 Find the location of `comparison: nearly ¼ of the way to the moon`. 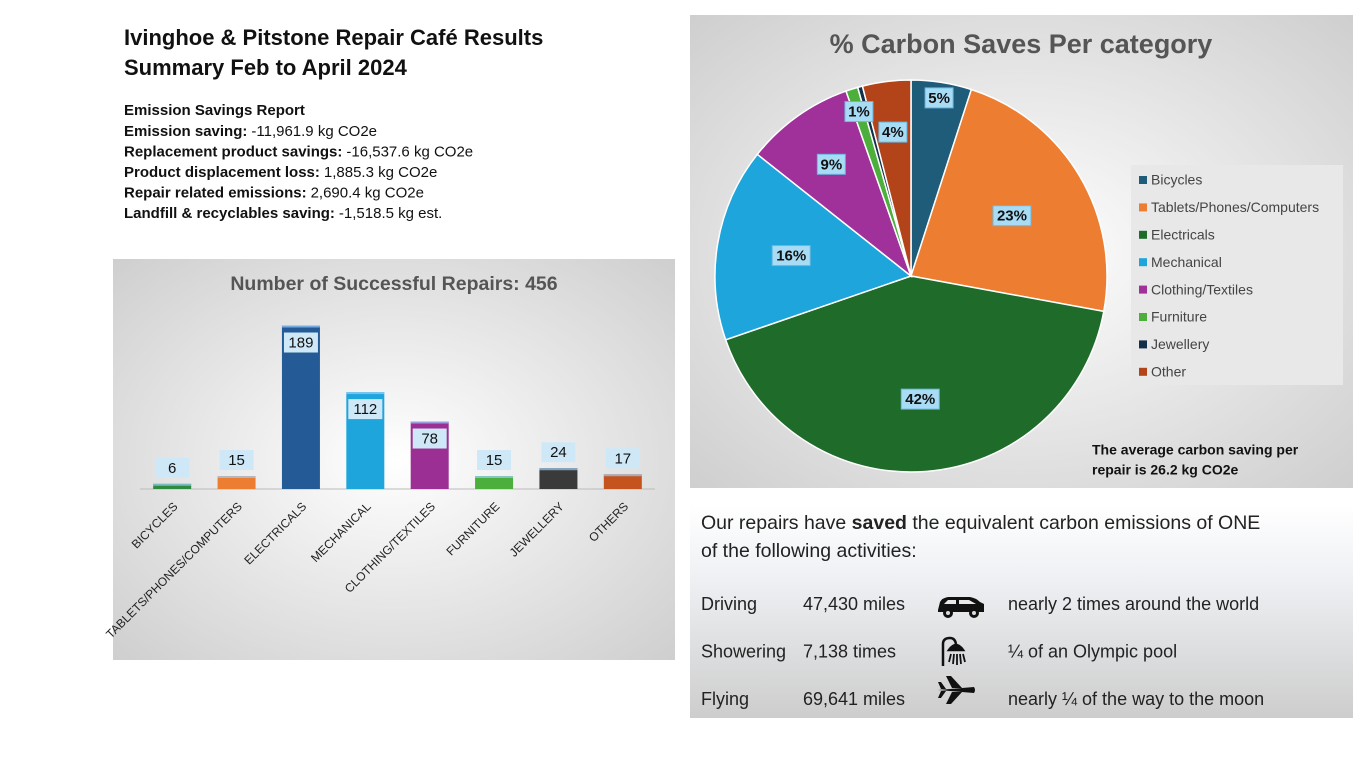

comparison: nearly ¼ of the way to the moon is located at coordinates (1136, 699).